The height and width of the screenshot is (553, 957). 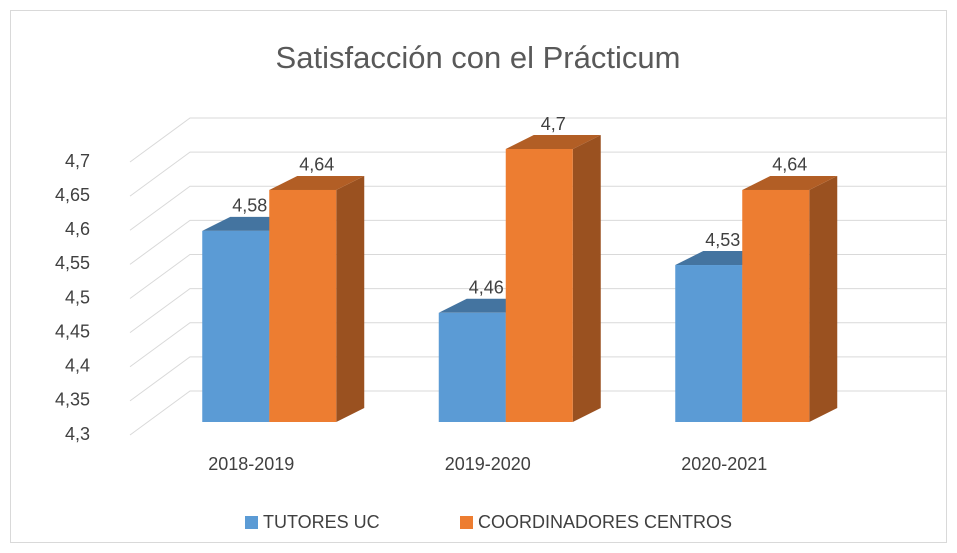 What do you see at coordinates (77, 229) in the screenshot?
I see `y-tick-label: 4,6` at bounding box center [77, 229].